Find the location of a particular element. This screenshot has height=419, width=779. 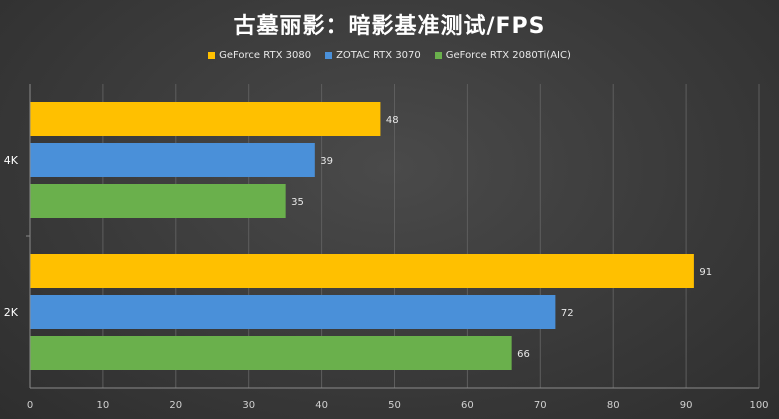

data-label-4k-1: 39 is located at coordinates (326, 161).